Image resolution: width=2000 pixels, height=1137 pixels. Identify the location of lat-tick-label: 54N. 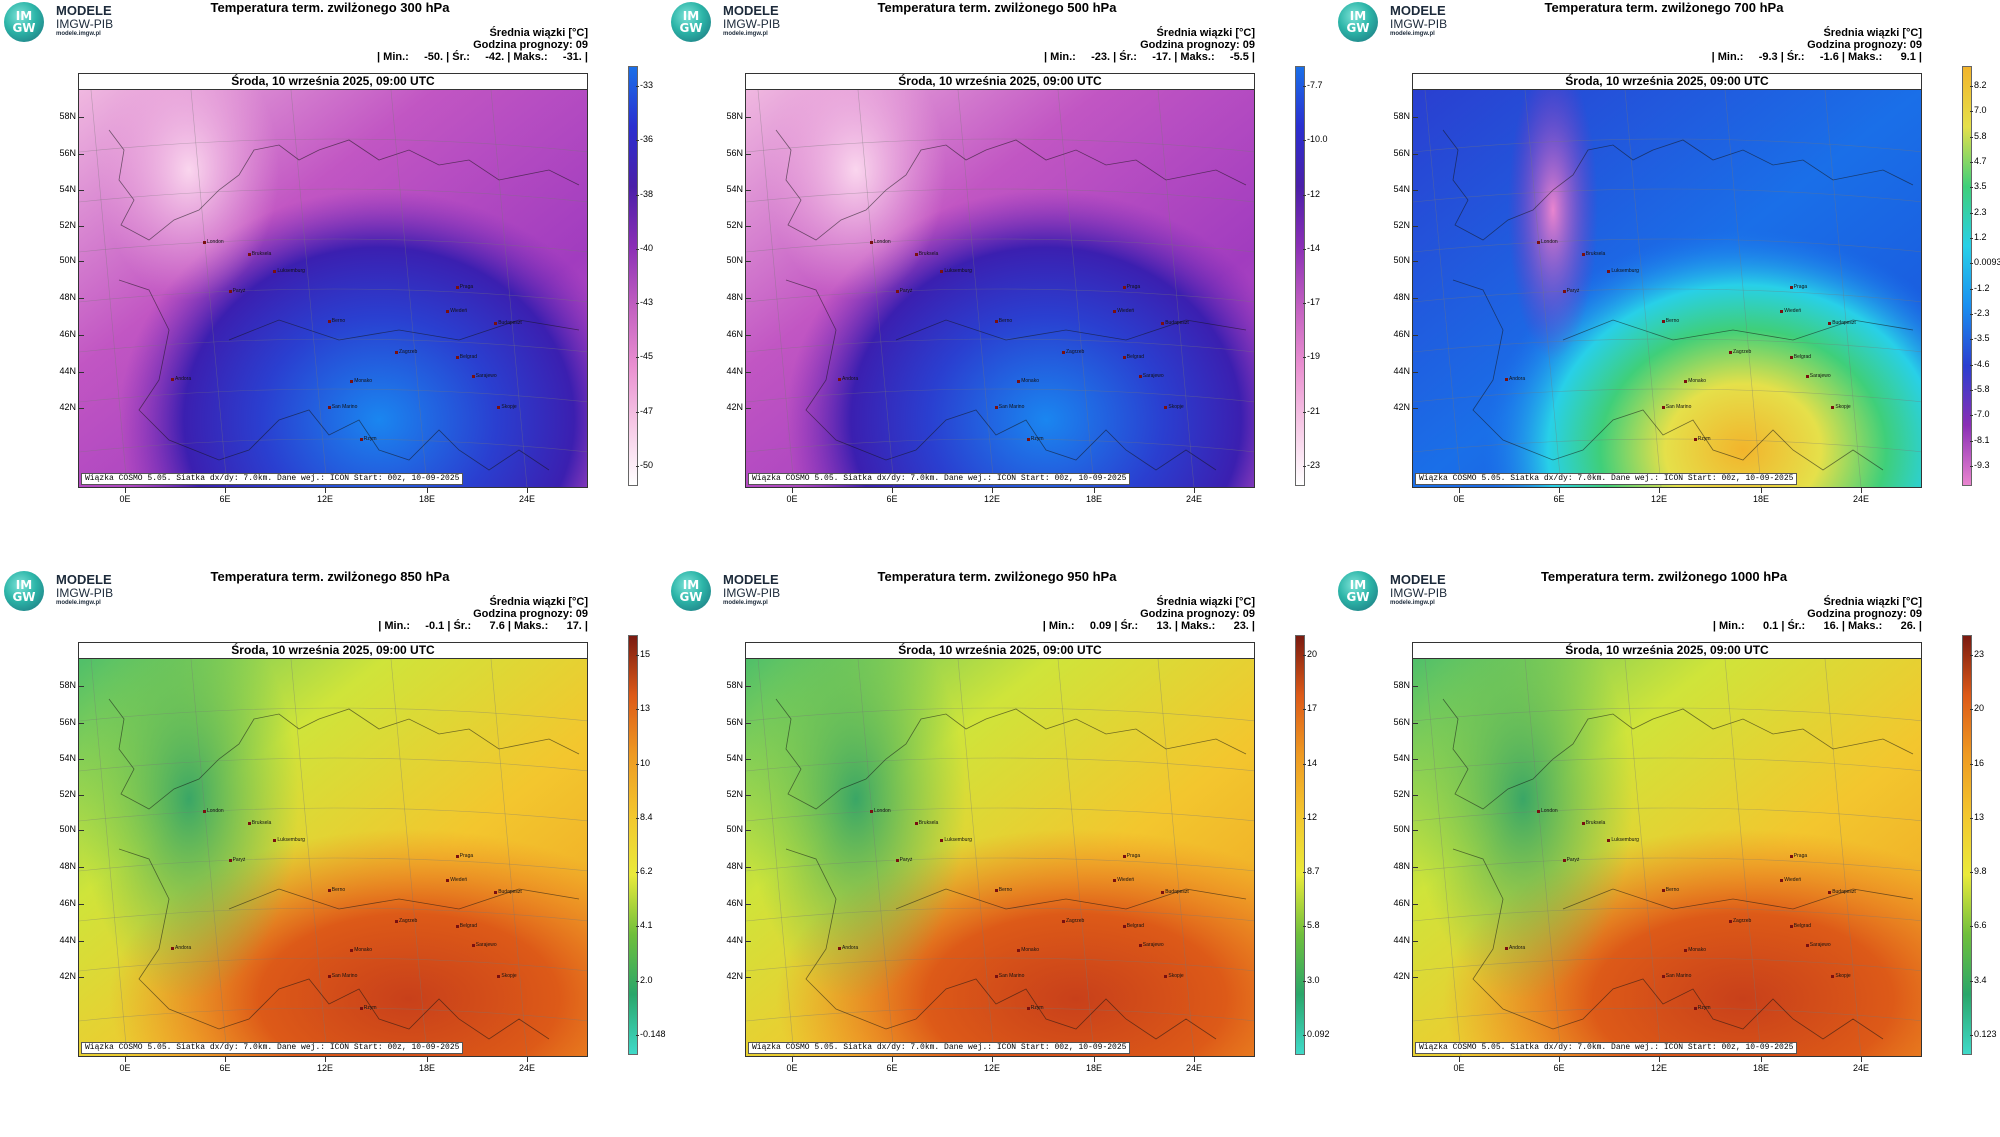
(1399, 758).